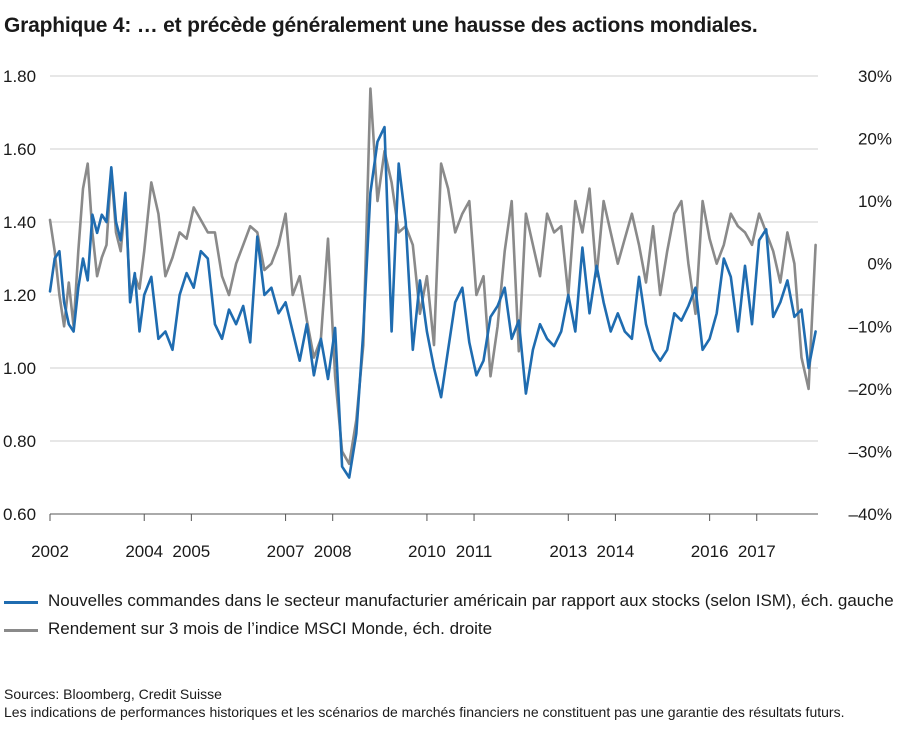  I want to click on x-tick-label: 2017, so click(757, 551).